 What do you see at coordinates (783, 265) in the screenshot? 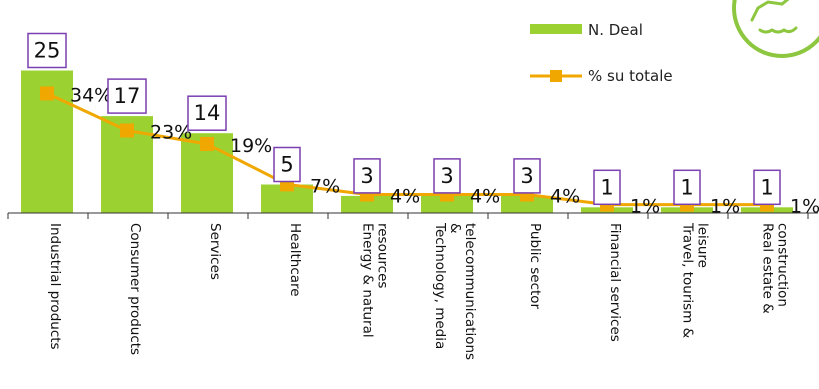
I see `category-label: construction` at bounding box center [783, 265].